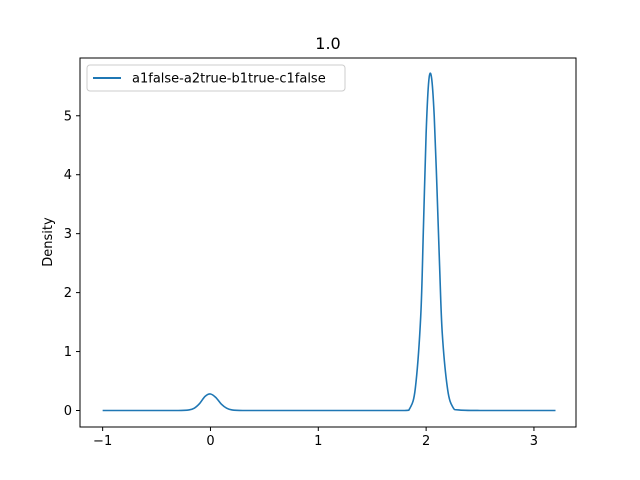 The image size is (640, 480). What do you see at coordinates (534, 441) in the screenshot?
I see `x-tick-label: 3` at bounding box center [534, 441].